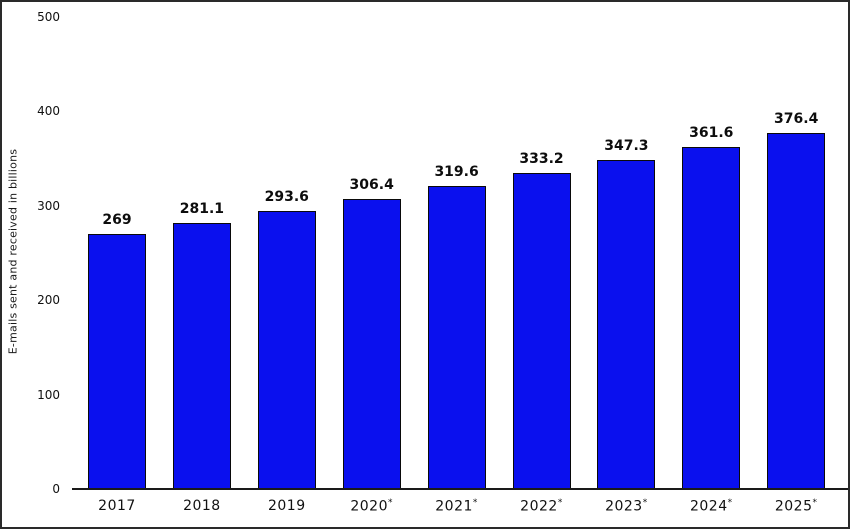 This screenshot has height=529, width=850. I want to click on bar-2020, so click(371, 343).